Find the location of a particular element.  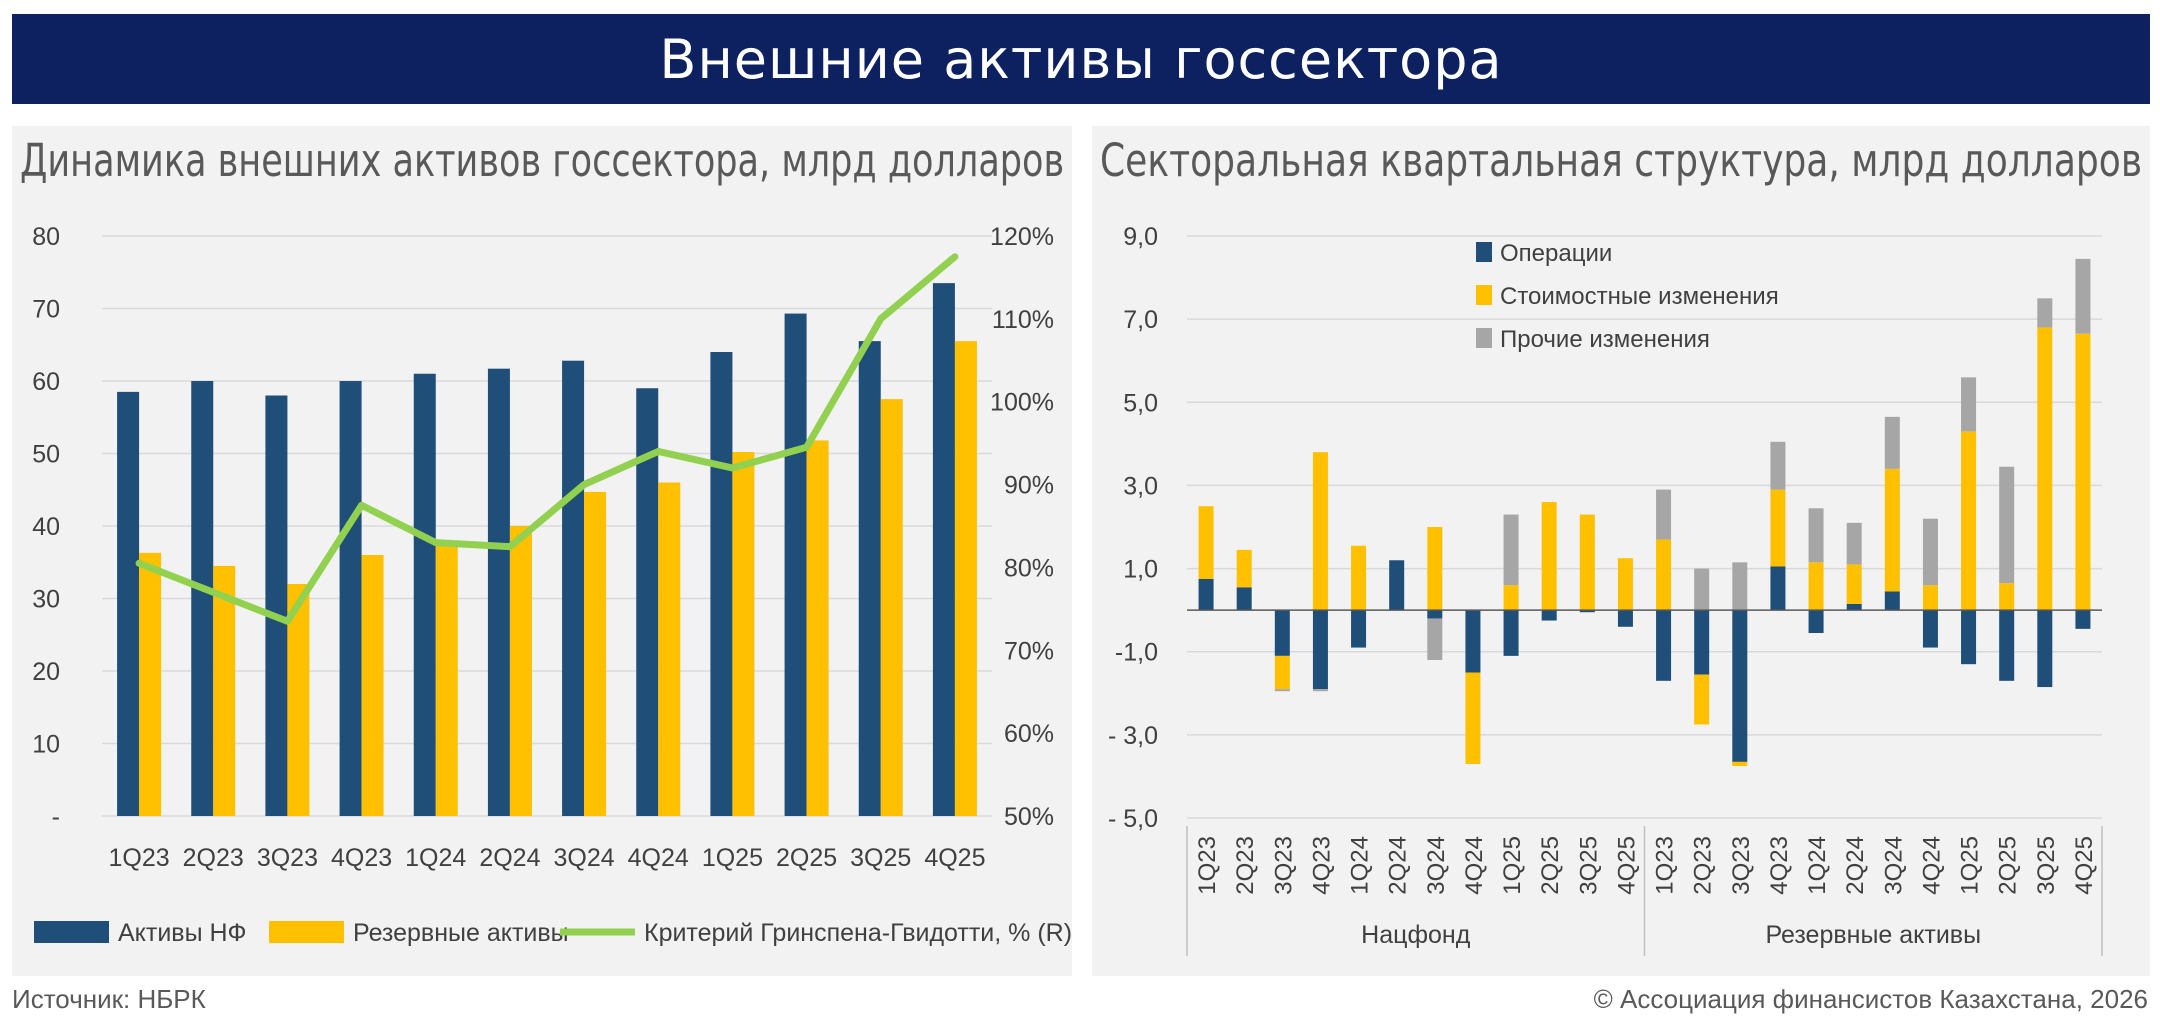

y2-tick-label: 60% is located at coordinates (1029, 734).